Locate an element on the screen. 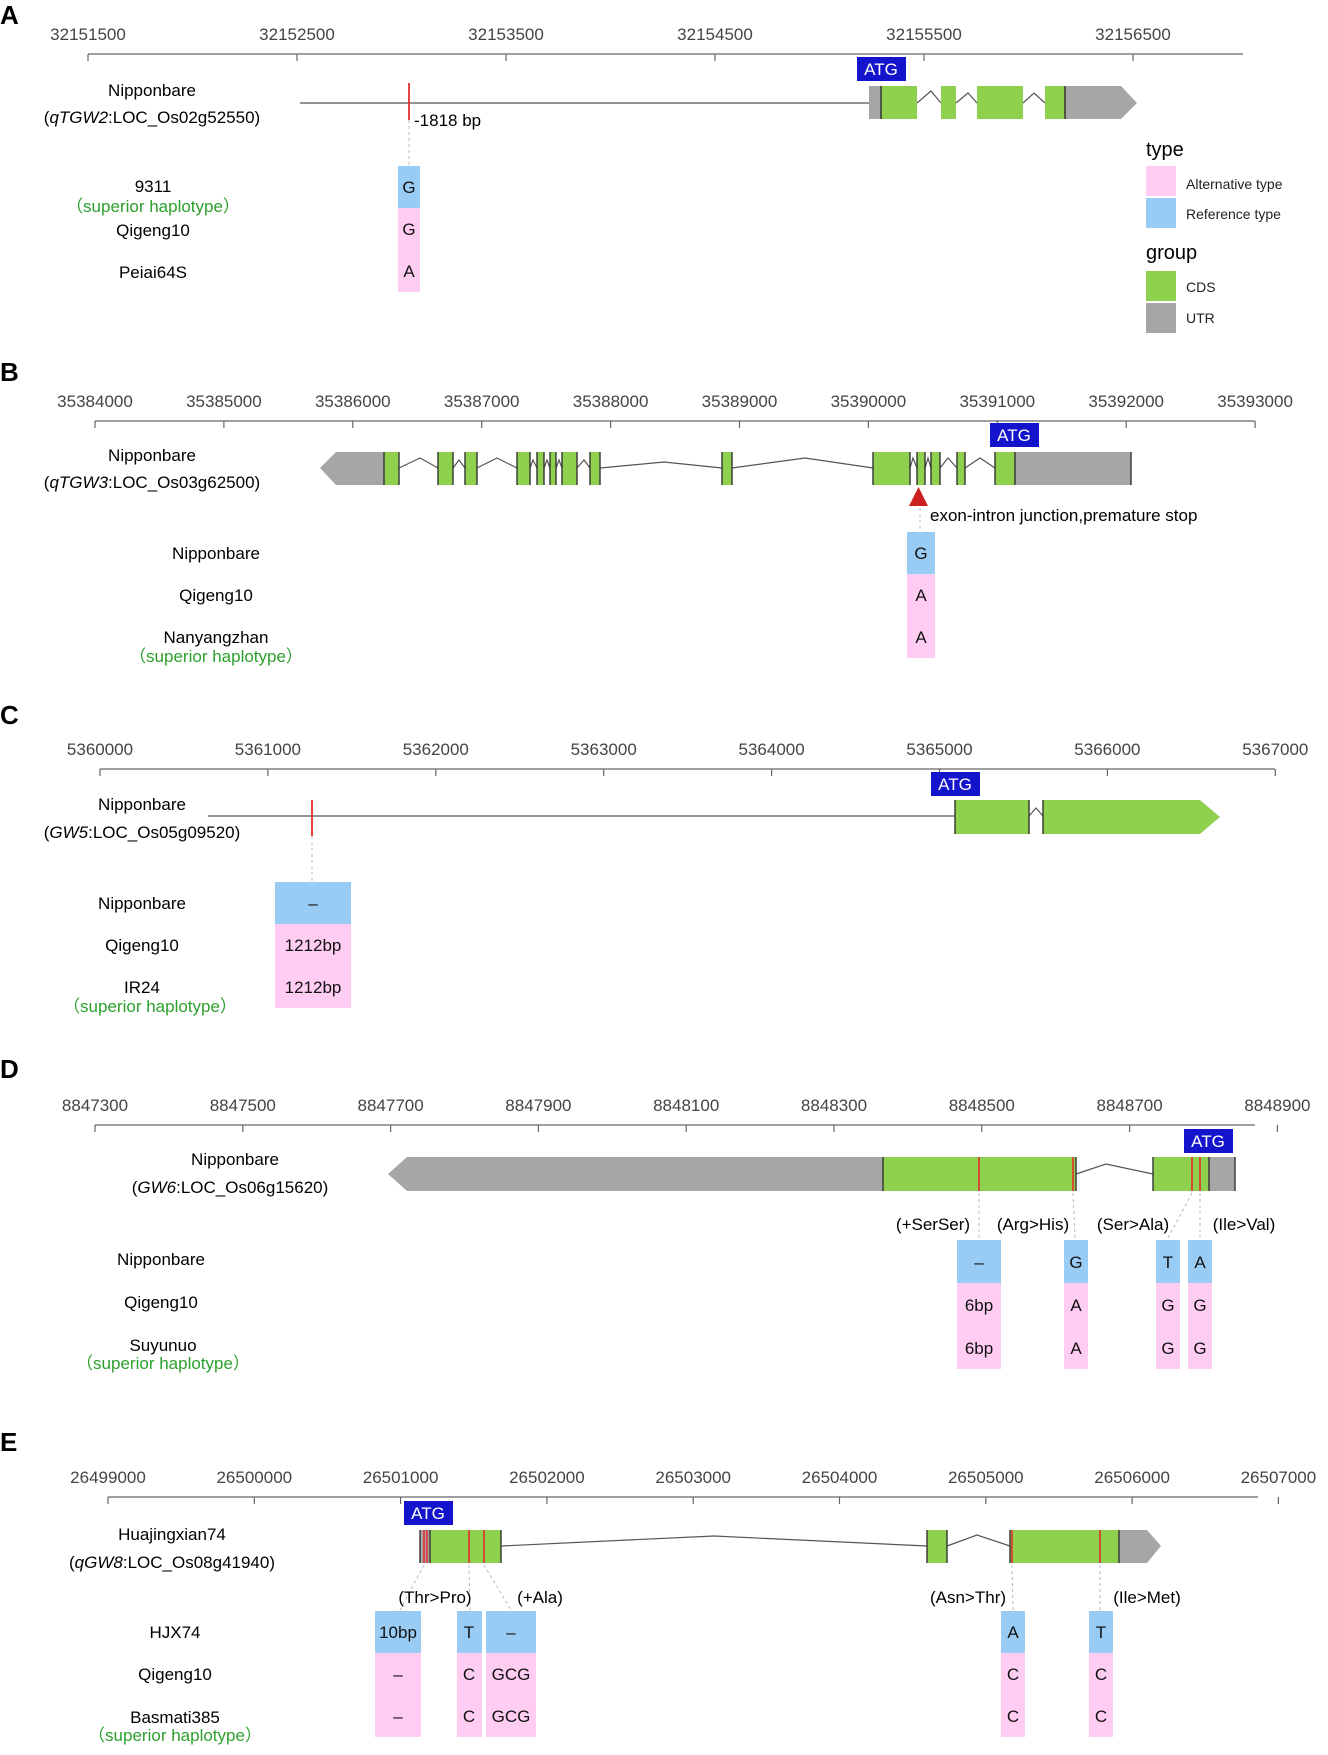  atg-marker-e: ATG is located at coordinates (428, 1513).